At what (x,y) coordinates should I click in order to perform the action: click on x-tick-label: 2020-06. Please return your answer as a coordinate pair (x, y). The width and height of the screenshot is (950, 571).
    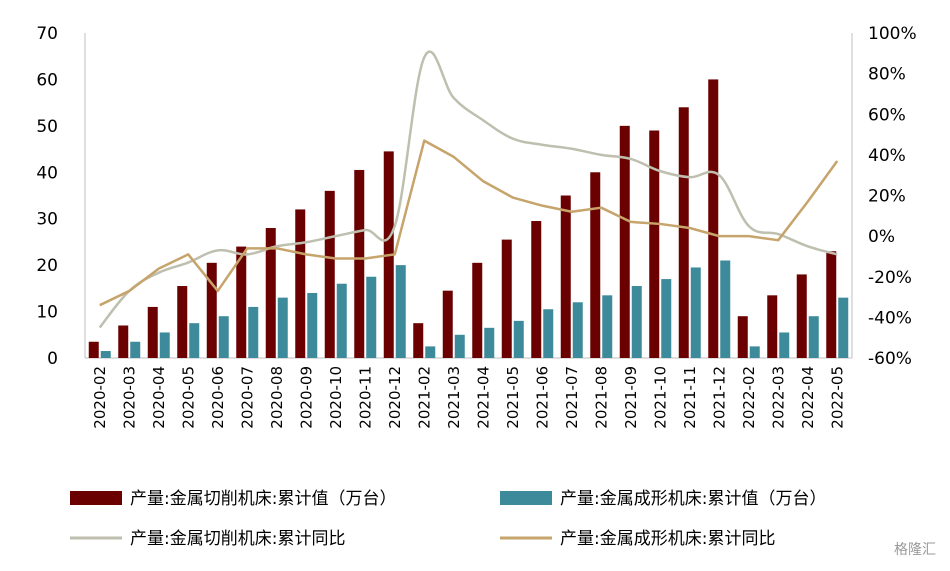
    Looking at the image, I should click on (218, 397).